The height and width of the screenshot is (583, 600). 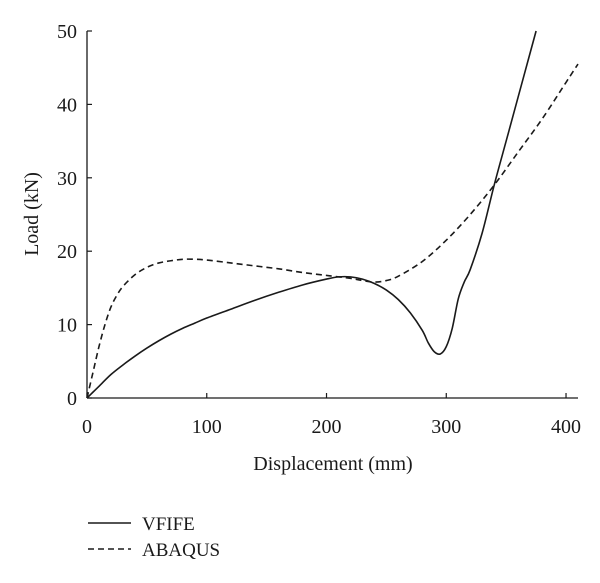 I want to click on x-tick-label: 400, so click(x=566, y=427).